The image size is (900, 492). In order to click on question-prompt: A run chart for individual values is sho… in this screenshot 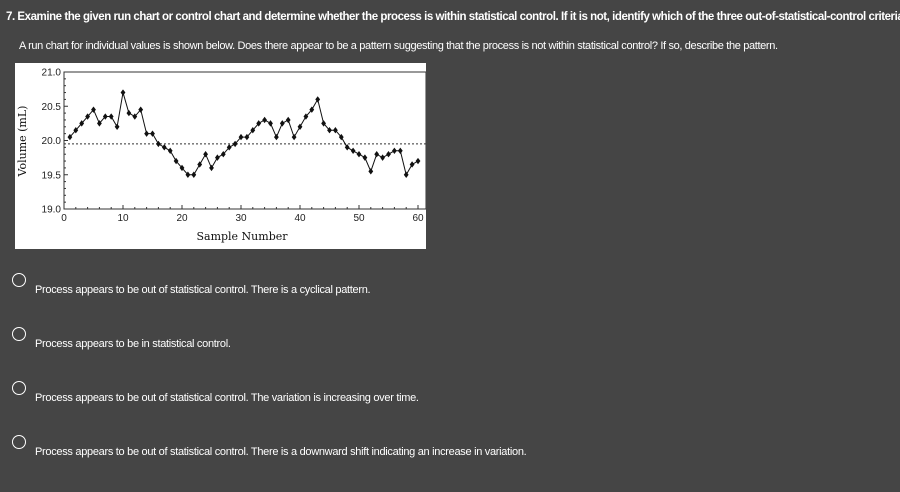, I will do `click(398, 46)`.